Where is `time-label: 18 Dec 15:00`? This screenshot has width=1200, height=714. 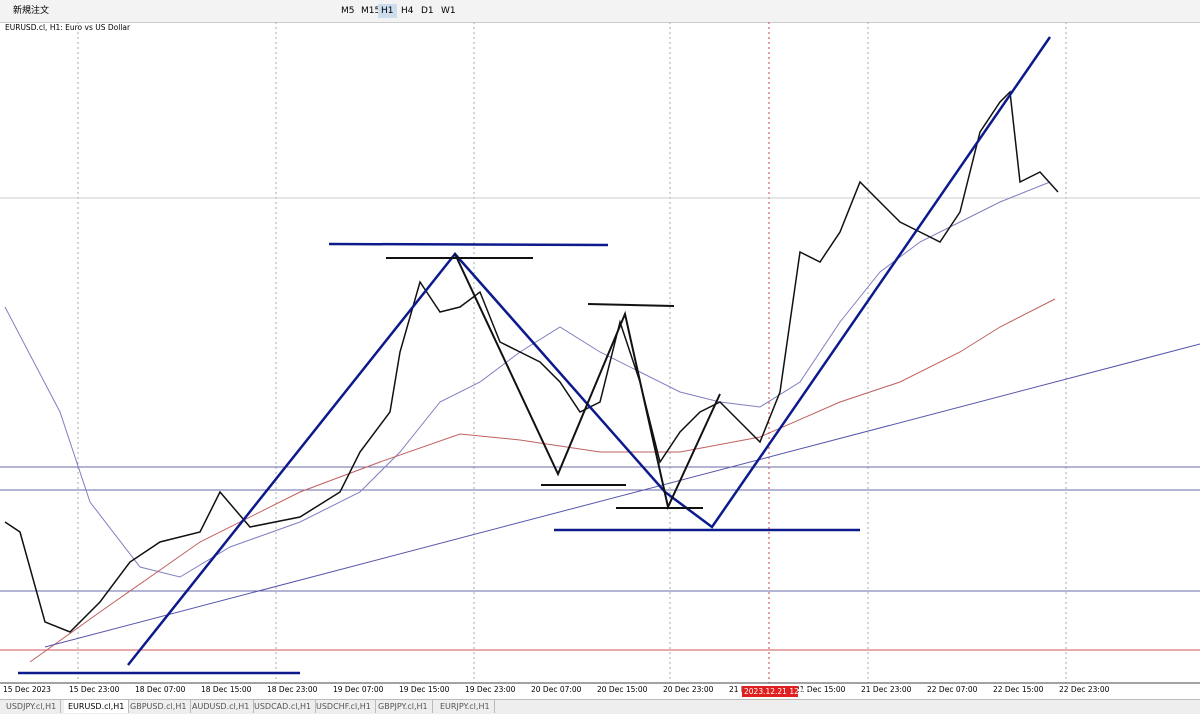
time-label: 18 Dec 15:00 is located at coordinates (226, 689).